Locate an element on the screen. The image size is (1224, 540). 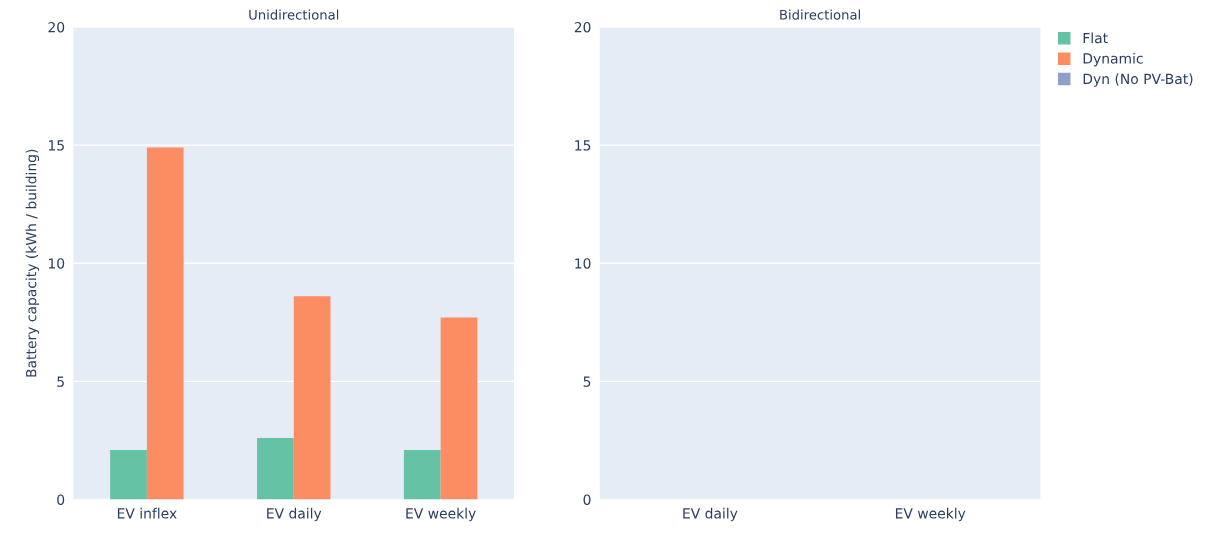
chart-title: Bidirectional is located at coordinates (820, 14).